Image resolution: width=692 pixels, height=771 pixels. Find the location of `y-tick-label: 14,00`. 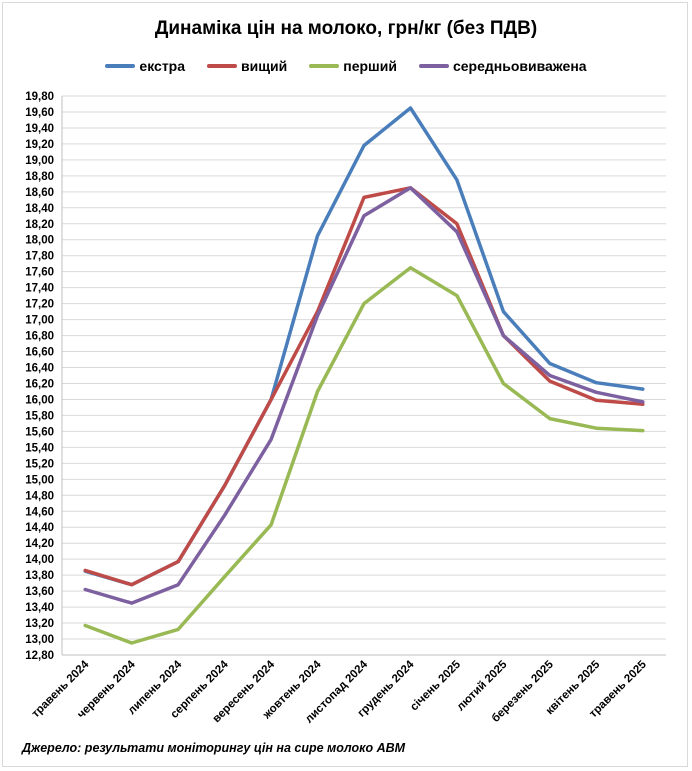

y-tick-label: 14,00 is located at coordinates (39, 560).